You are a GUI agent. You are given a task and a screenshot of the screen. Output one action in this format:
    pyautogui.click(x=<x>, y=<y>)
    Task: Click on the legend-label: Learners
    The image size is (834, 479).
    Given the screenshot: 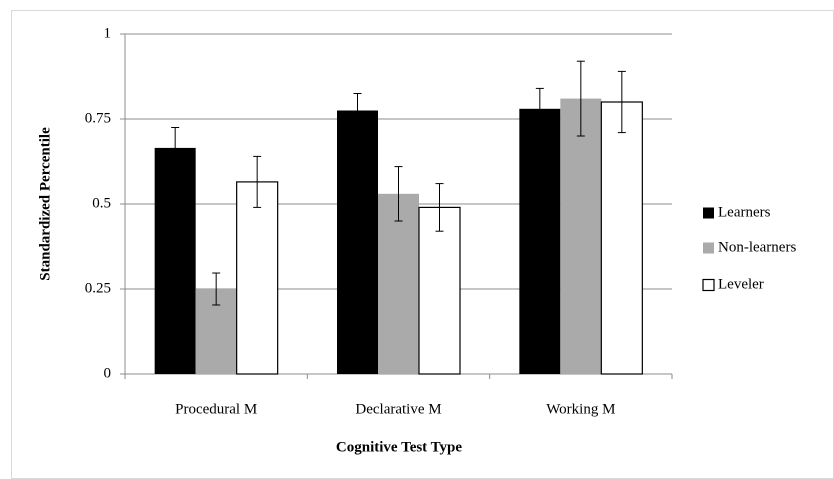 What is the action you would take?
    pyautogui.click(x=744, y=212)
    